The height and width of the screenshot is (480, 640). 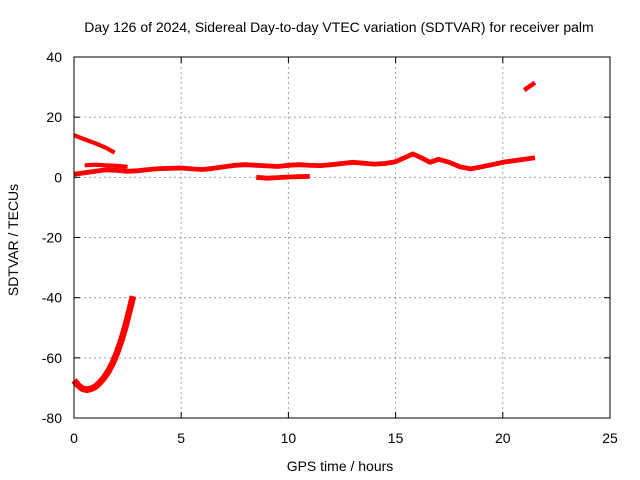 I want to click on x-tick-label: 20, so click(x=503, y=438).